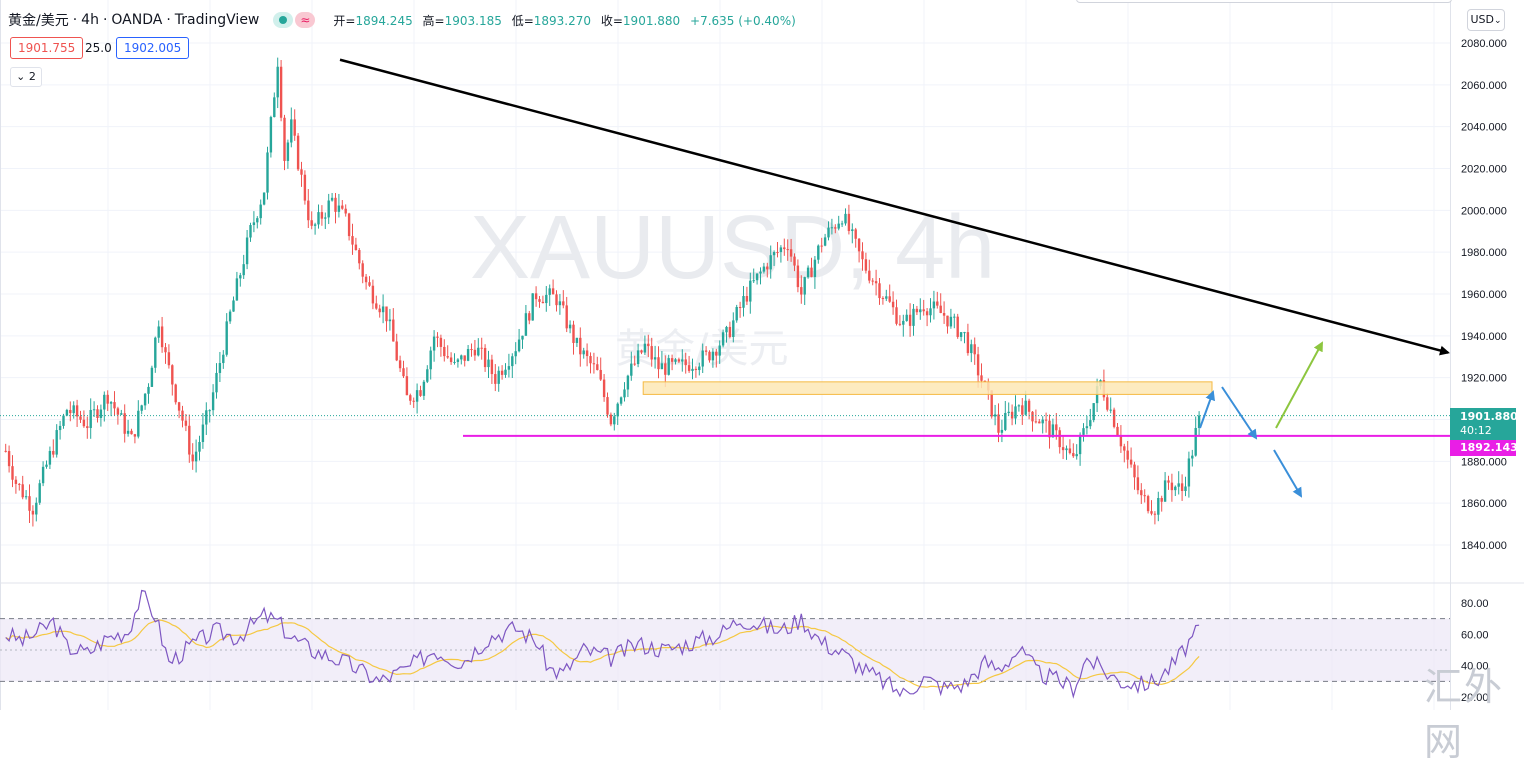  Describe the element at coordinates (1482, 19) in the screenshot. I see `currency-label: USD` at that location.